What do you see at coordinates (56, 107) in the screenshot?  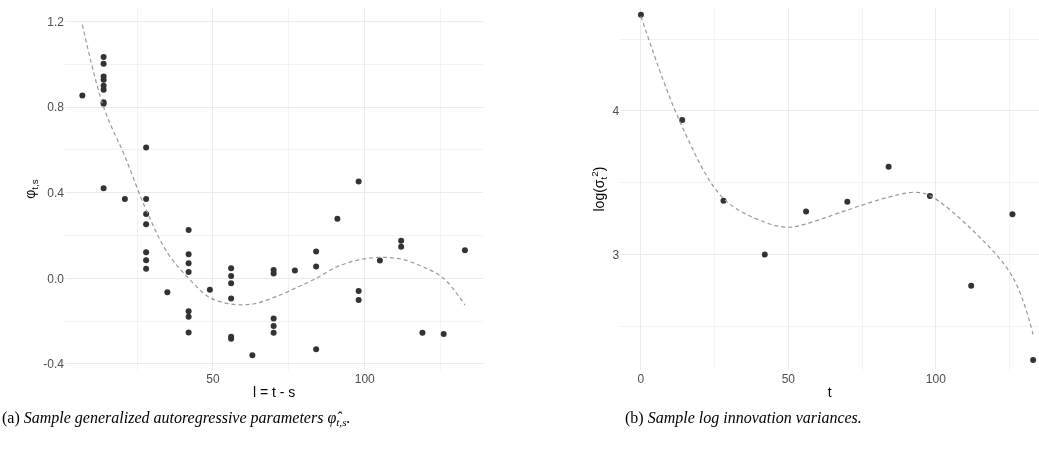 I see `y-tick-label: 0.8` at bounding box center [56, 107].